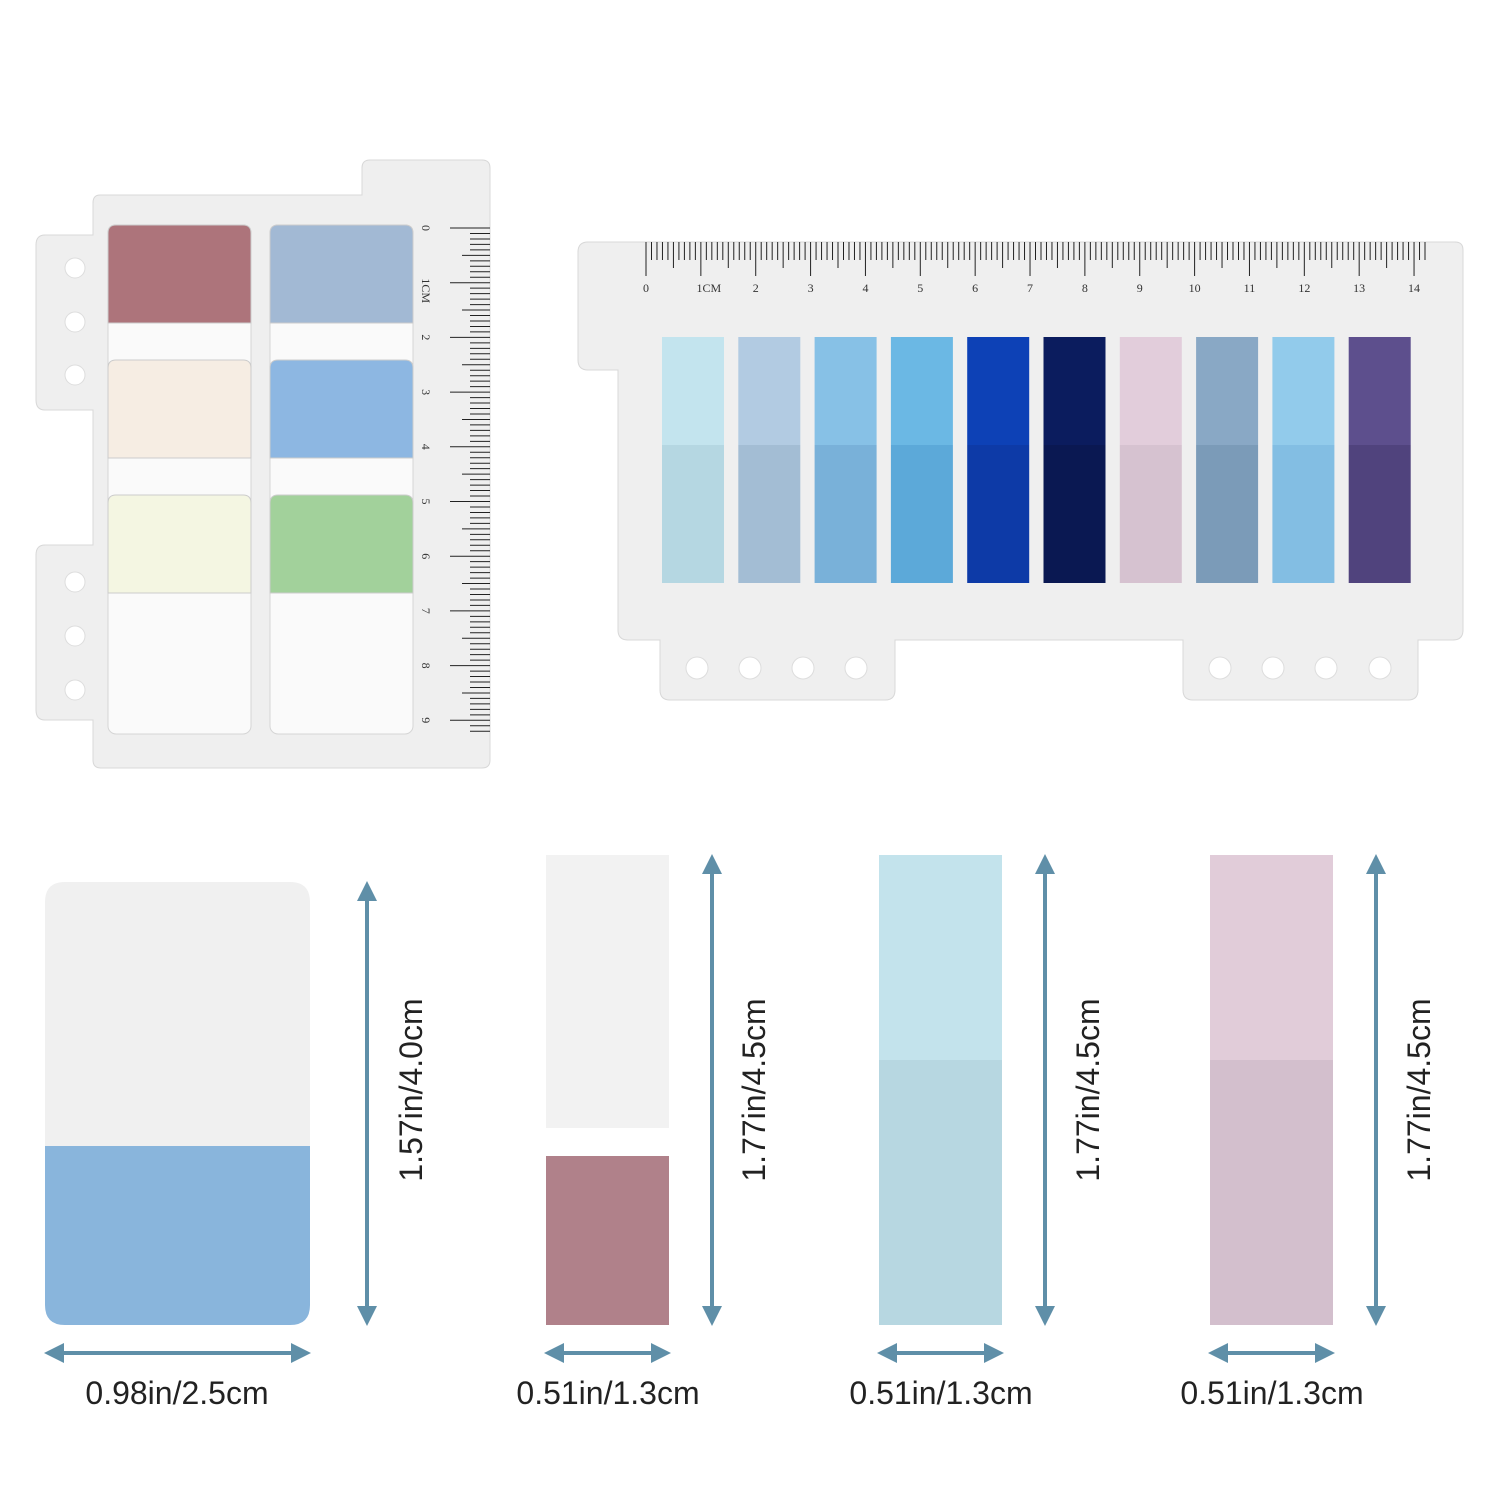 The image size is (1500, 1500). I want to click on left-ruler: 0 1CM 2 3 4 5 6 7 8 9, so click(454, 478).